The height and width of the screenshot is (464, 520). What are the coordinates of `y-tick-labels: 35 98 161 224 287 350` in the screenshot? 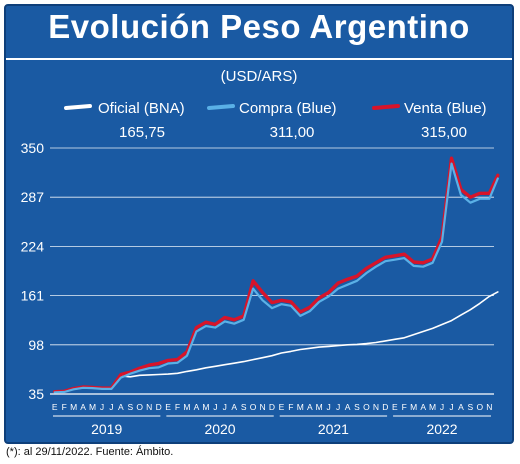 It's located at (33, 271).